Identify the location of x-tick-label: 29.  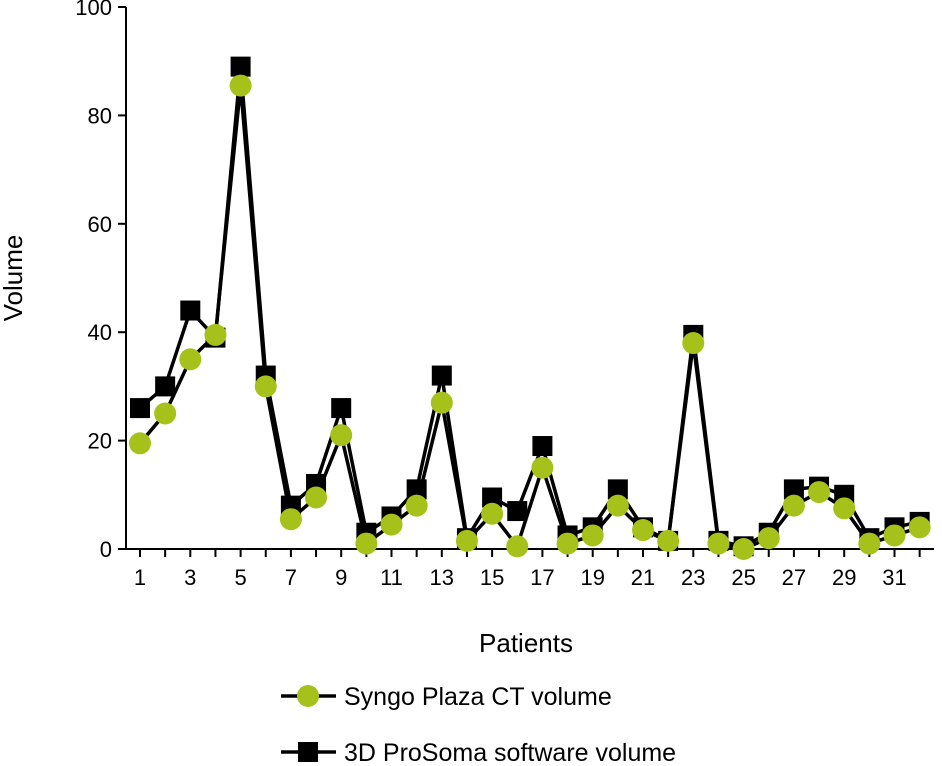
(844, 577).